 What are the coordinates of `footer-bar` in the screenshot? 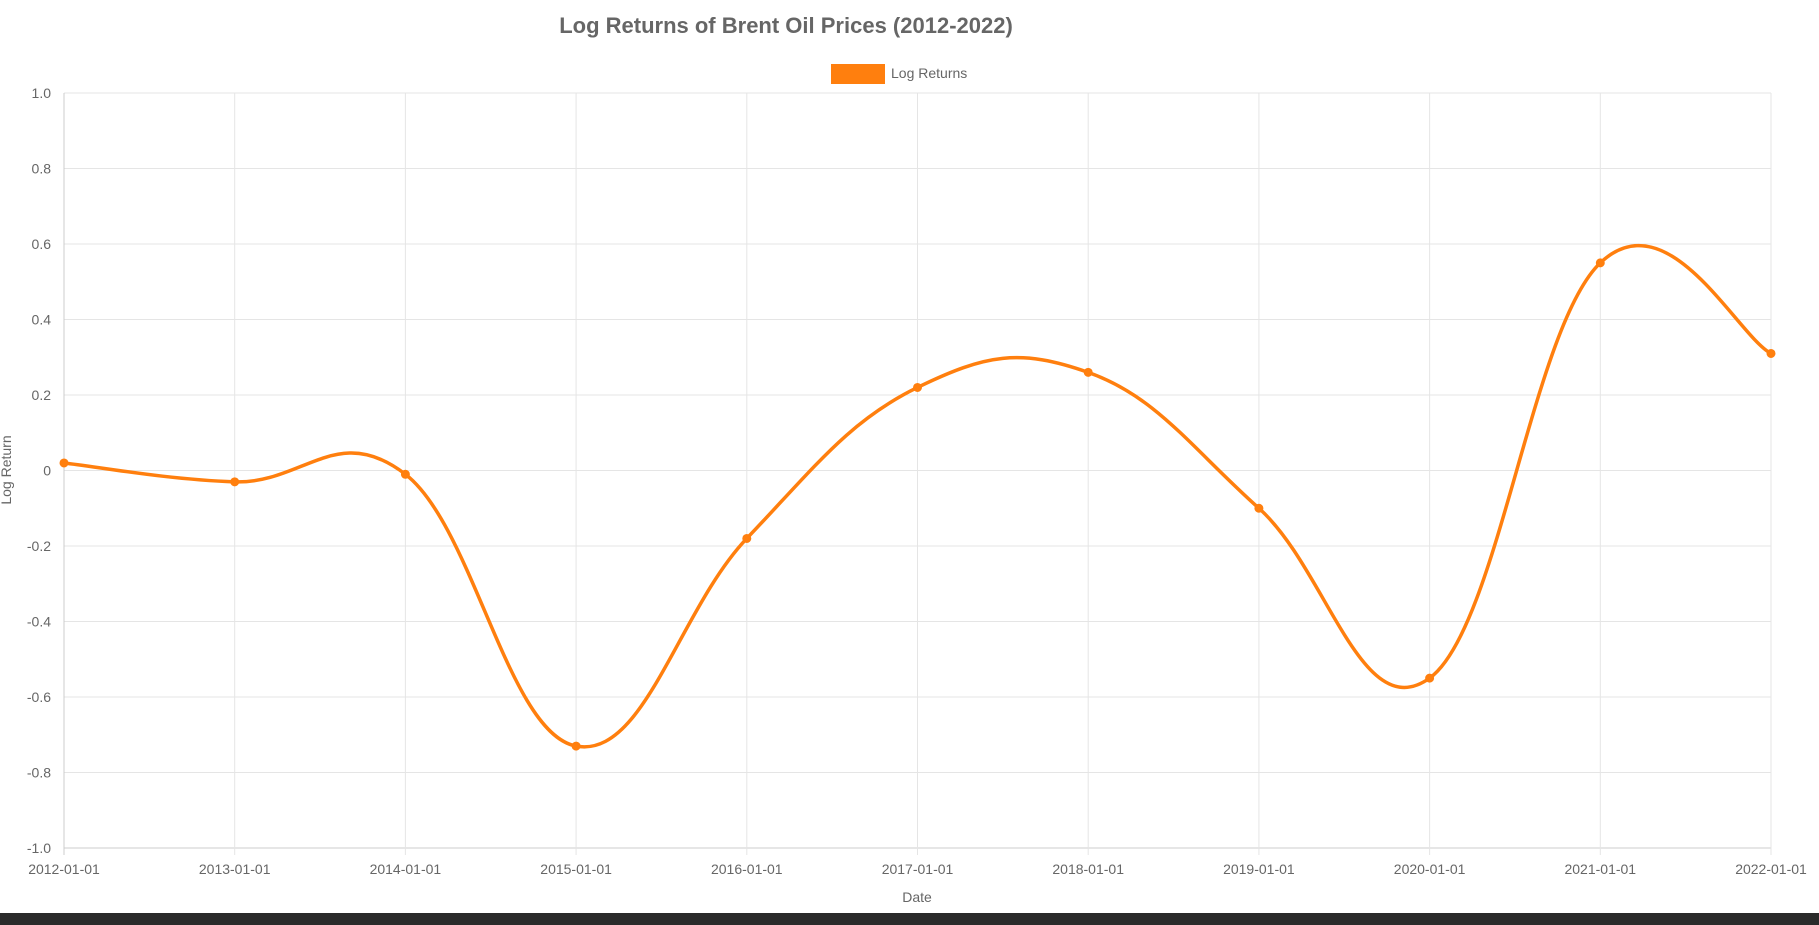 It's located at (909, 919).